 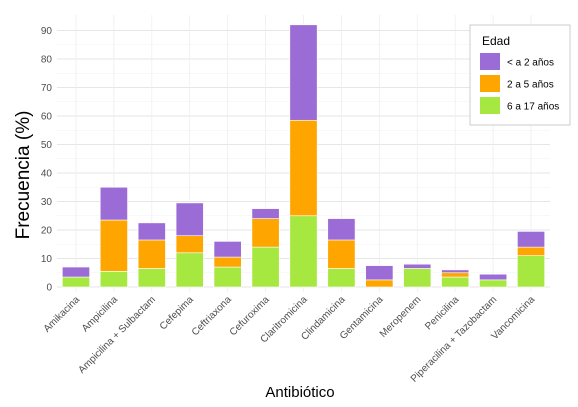 I want to click on legend-label: 2 a 5 años, so click(x=530, y=85).